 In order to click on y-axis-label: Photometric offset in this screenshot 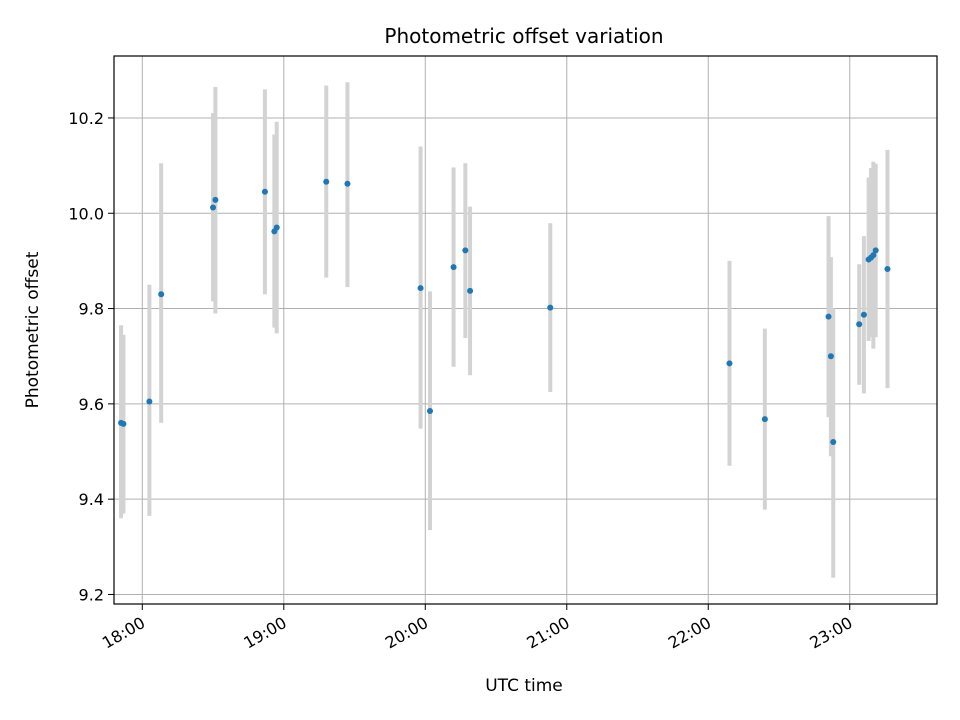, I will do `click(33, 329)`.